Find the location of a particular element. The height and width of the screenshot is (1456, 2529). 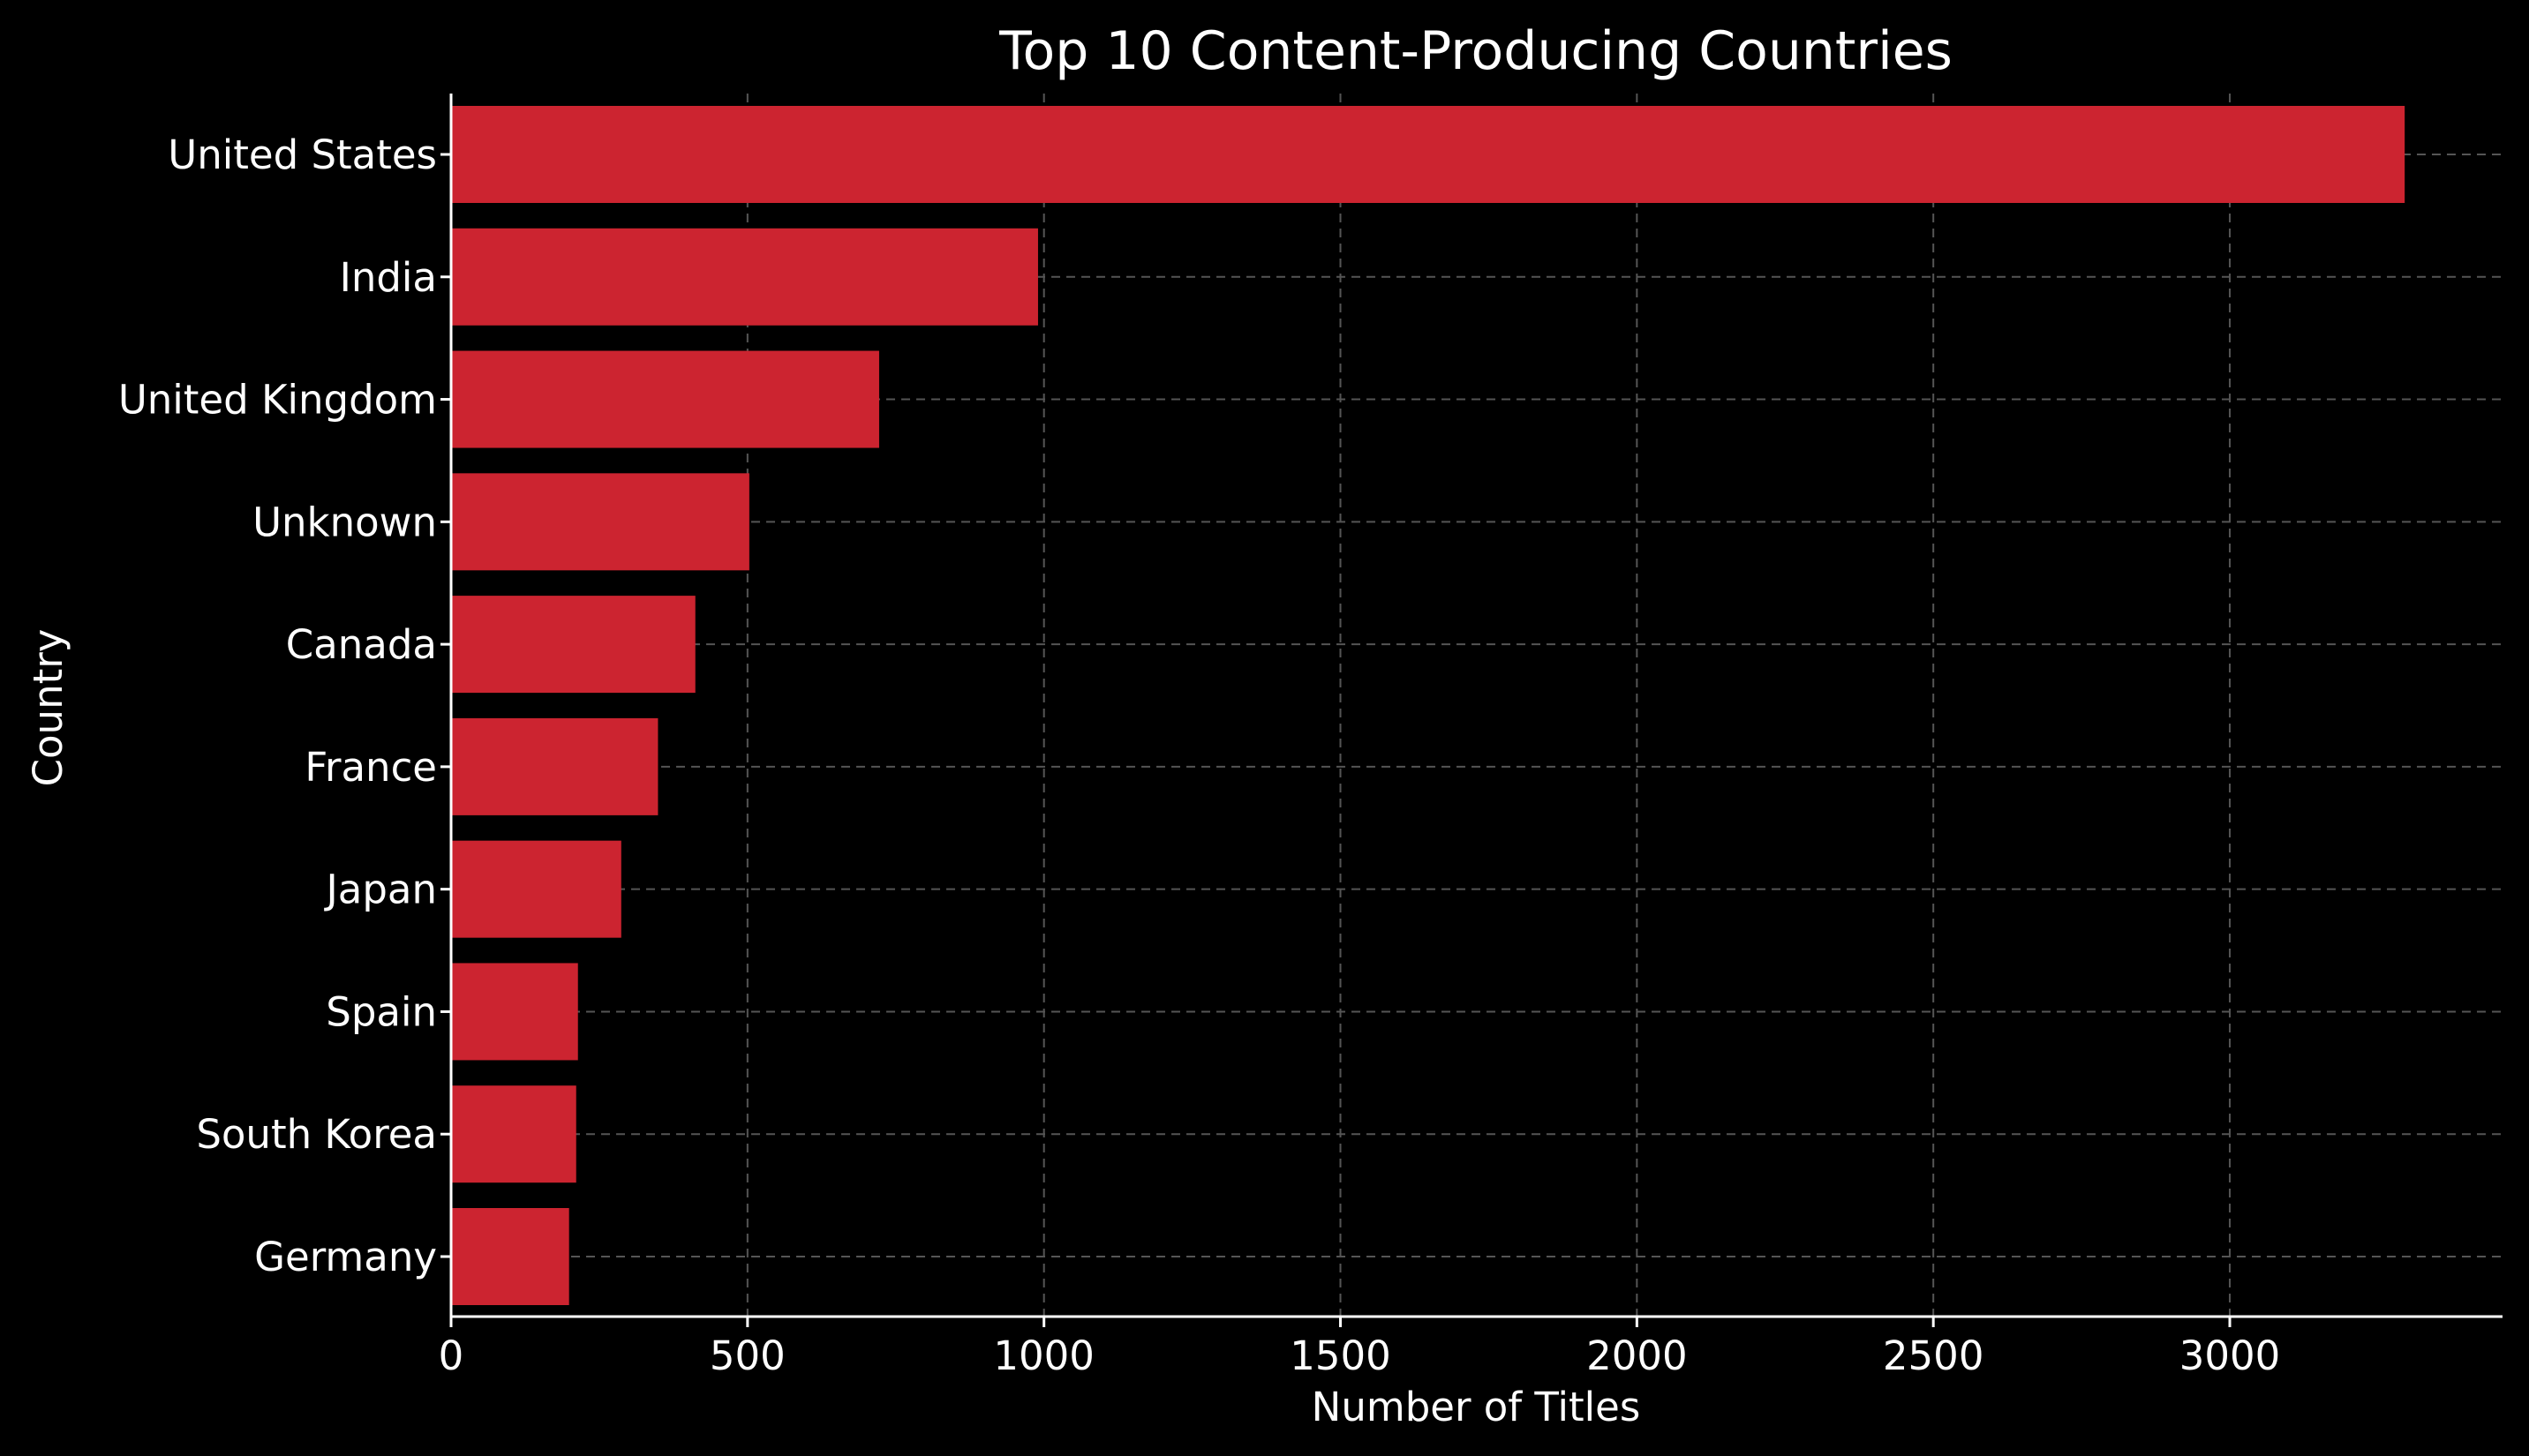

y-tick-label: Germany is located at coordinates (346, 1257).